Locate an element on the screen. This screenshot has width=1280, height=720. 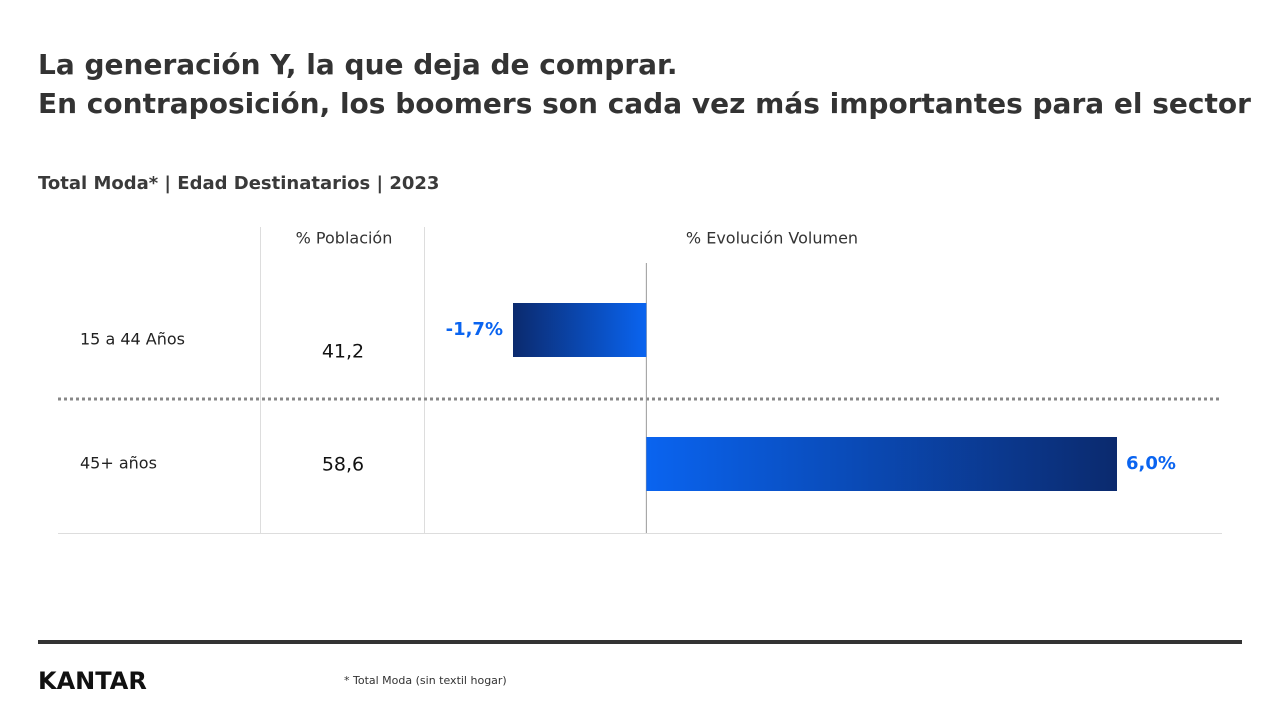
population-value: 41,2 is located at coordinates (343, 352).